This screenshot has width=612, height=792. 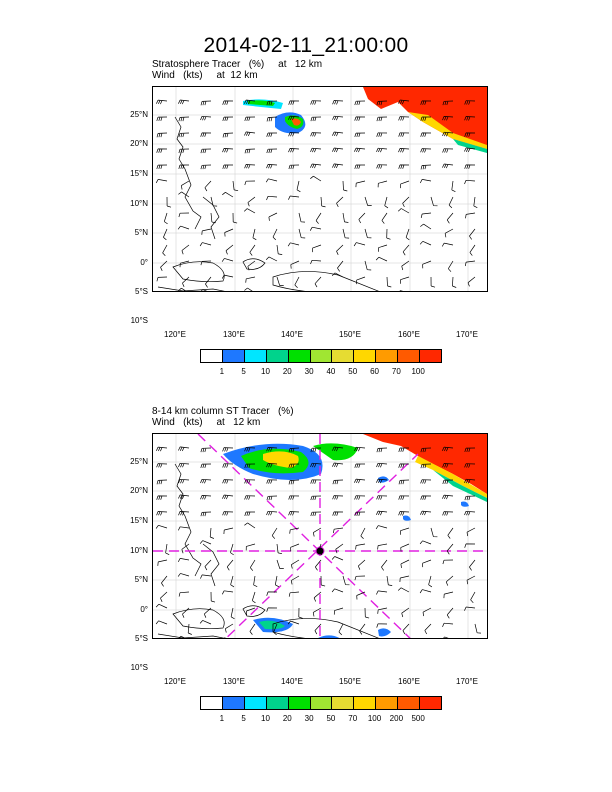 I want to click on colorbar-label: 30, so click(x=309, y=718).